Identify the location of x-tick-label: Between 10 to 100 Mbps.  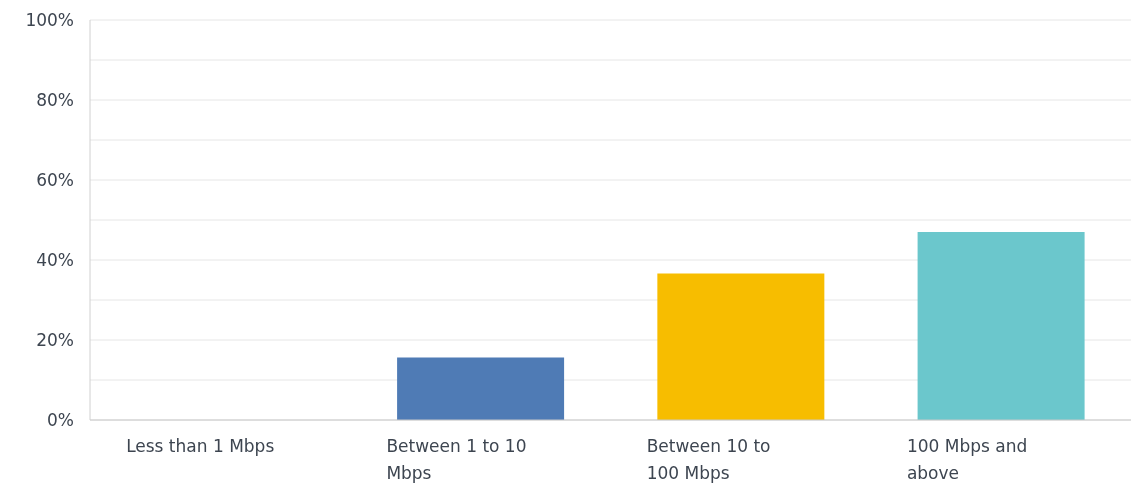
(708, 459).